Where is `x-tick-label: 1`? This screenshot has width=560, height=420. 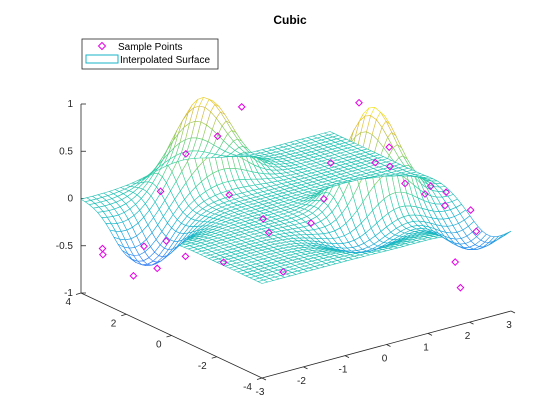
x-tick-label: 1 is located at coordinates (426, 347).